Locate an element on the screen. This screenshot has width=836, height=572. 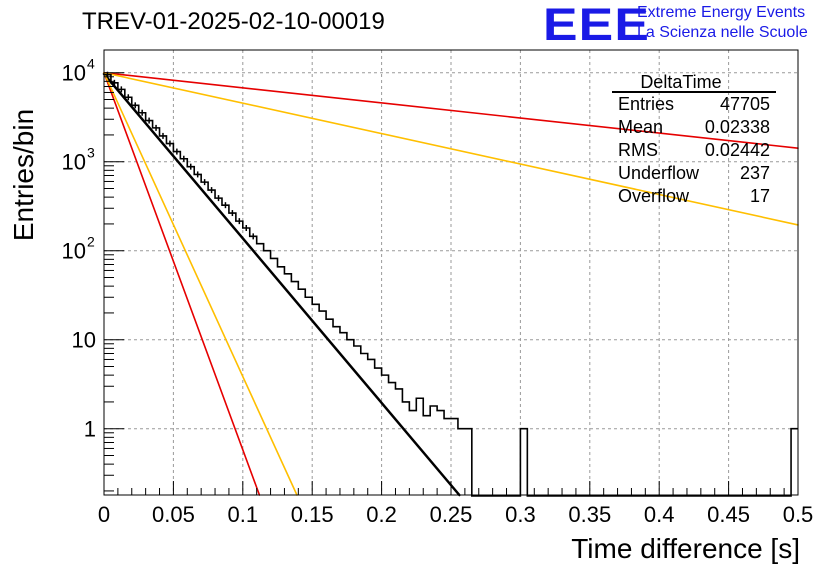
logo-line-2: La Scienza nelle Scuole is located at coordinates (722, 32).